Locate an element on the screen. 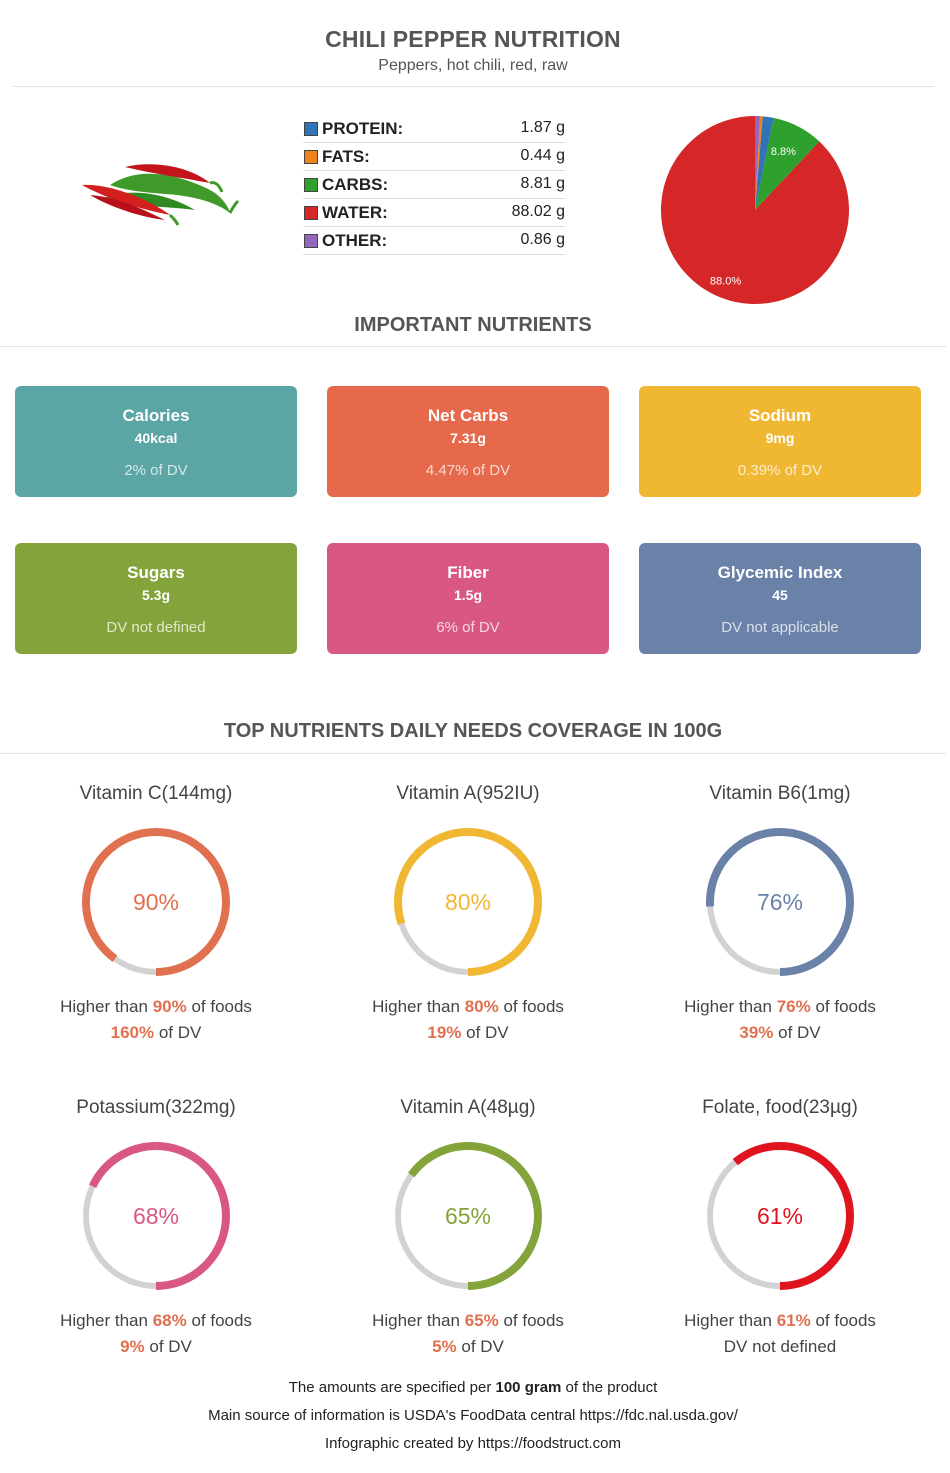 The image size is (950, 1473). dv-percent: 39% is located at coordinates (756, 1032).